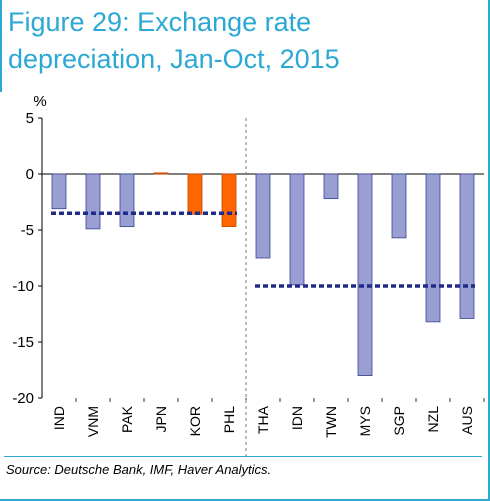 This screenshot has height=501, width=490. Describe the element at coordinates (489, 250) in the screenshot. I see `frame-edge-right` at that location.